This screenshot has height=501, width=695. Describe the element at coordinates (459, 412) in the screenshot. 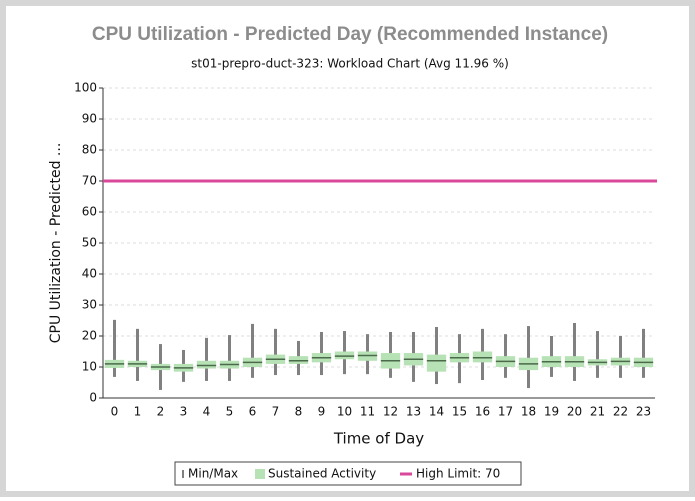

I see `x-tick-label: 15` at that location.